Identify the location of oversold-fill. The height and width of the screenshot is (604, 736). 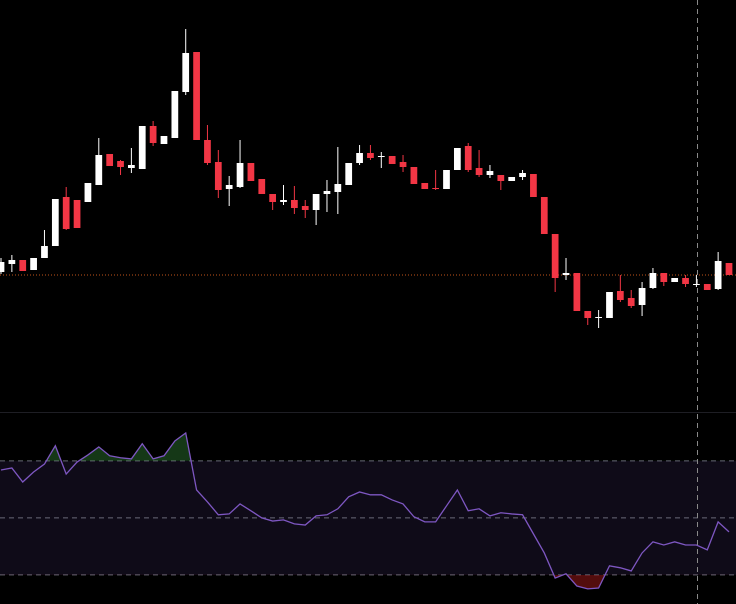
(579, 581).